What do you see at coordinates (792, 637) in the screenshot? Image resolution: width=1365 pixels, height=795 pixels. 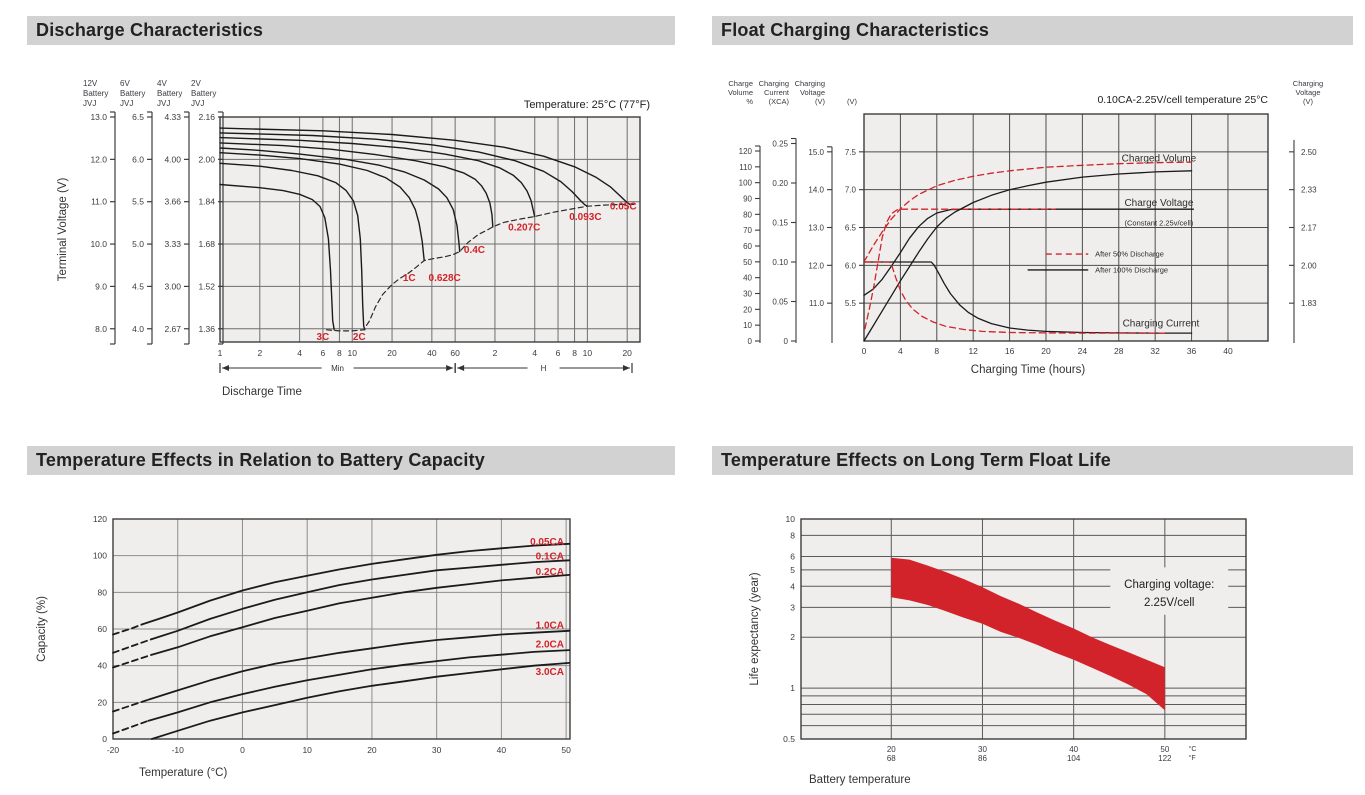 I see `y-tick-label: 2` at bounding box center [792, 637].